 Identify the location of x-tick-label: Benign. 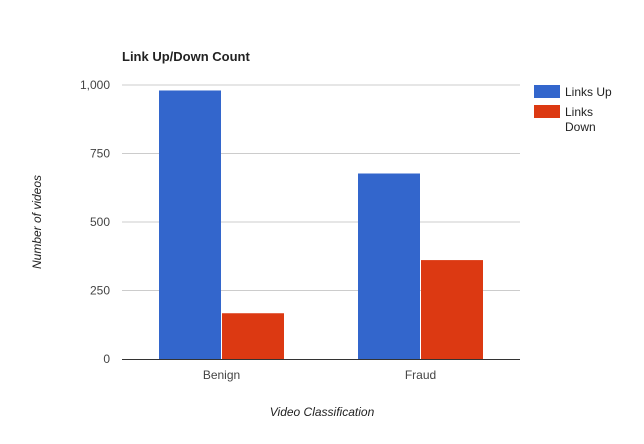
(221, 375).